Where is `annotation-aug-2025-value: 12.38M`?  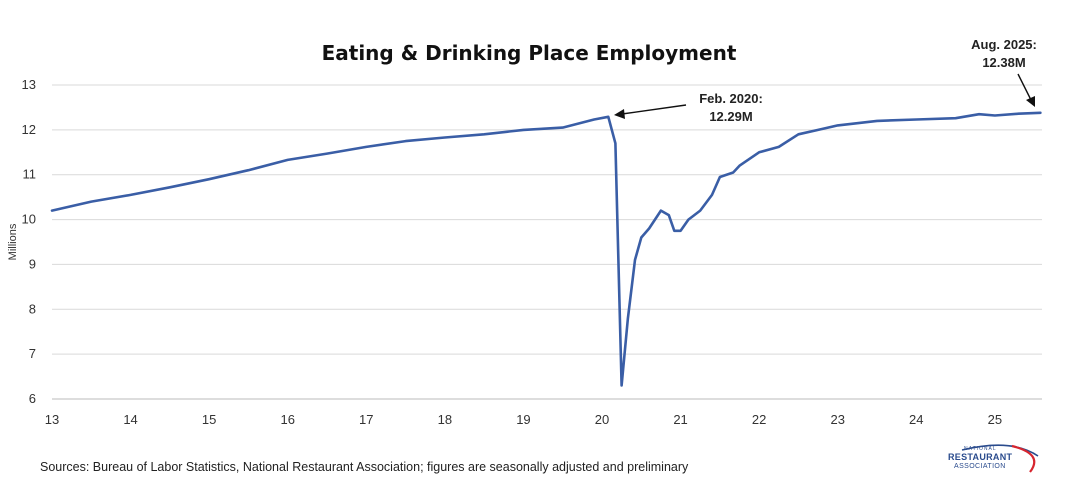 annotation-aug-2025-value: 12.38M is located at coordinates (1003, 62).